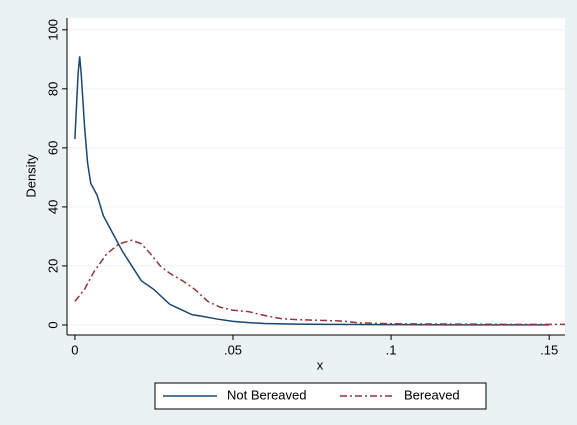  What do you see at coordinates (52, 89) in the screenshot?
I see `y-tick-label: 80` at bounding box center [52, 89].